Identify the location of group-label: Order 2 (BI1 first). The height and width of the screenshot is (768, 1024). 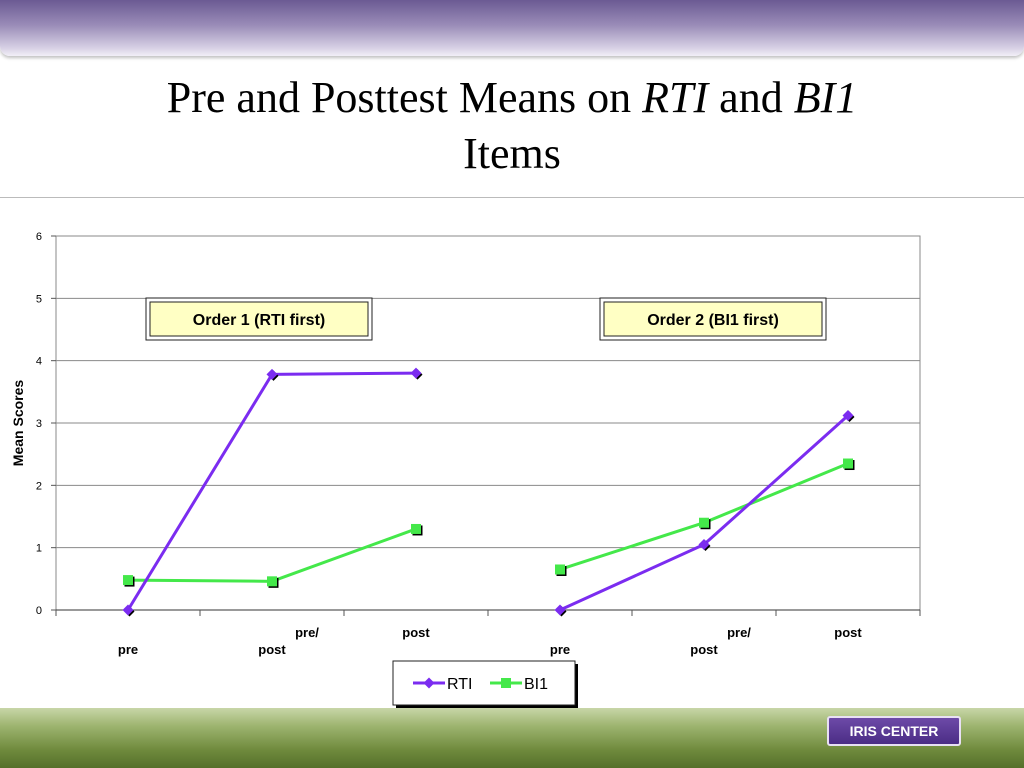
(713, 320).